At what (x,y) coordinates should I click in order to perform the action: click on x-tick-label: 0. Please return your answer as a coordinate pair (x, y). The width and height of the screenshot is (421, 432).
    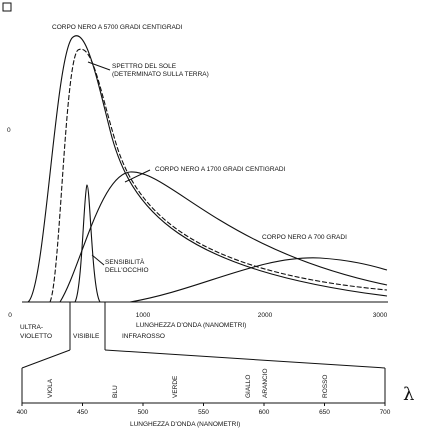
    Looking at the image, I should click on (10, 315).